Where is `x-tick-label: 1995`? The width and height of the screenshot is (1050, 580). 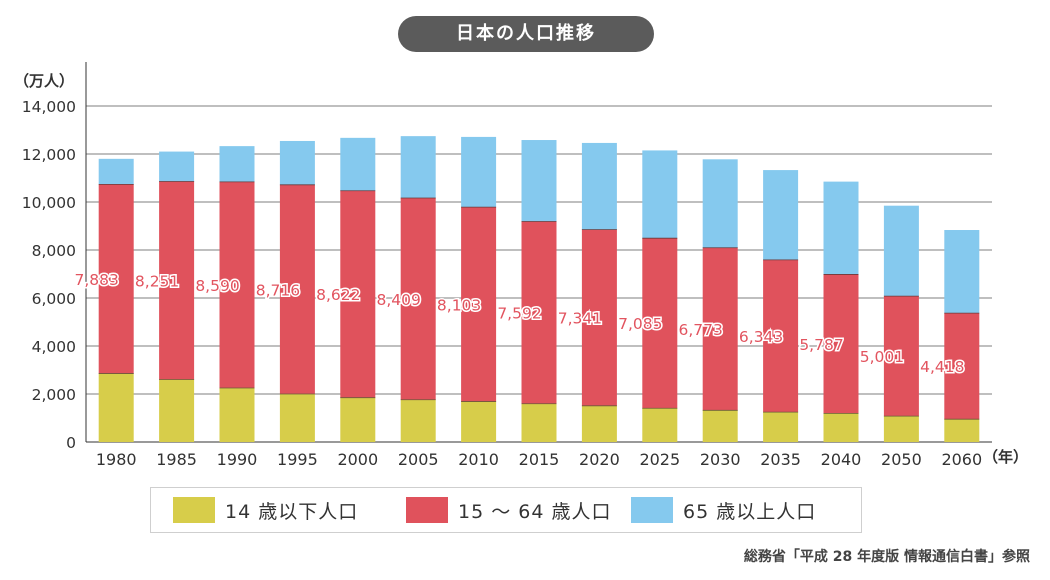 x-tick-label: 1995 is located at coordinates (297, 459).